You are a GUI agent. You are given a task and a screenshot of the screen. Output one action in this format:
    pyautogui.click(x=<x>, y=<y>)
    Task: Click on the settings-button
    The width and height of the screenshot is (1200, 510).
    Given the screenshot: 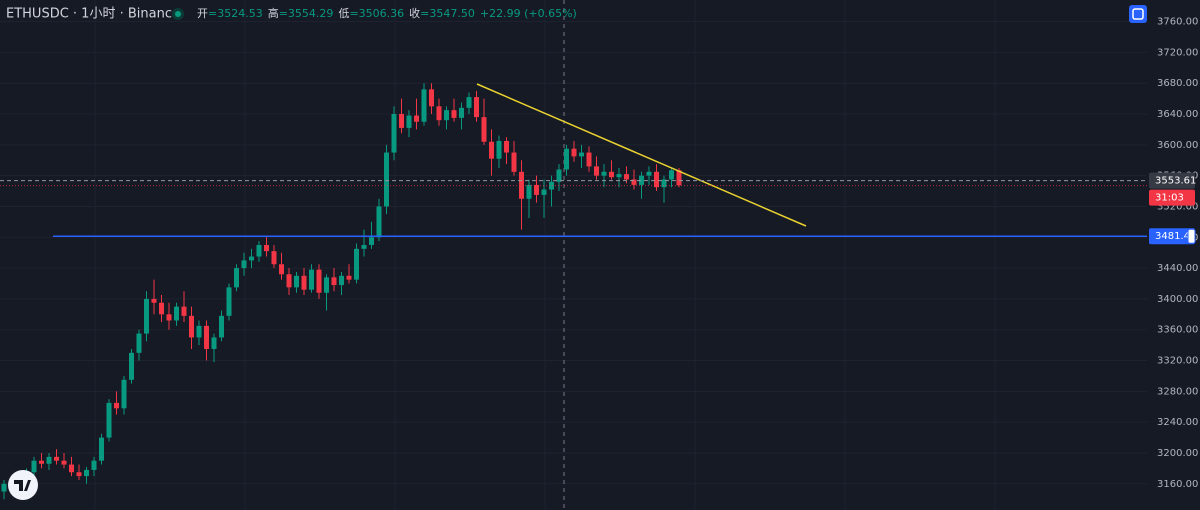 What is the action you would take?
    pyautogui.click(x=1138, y=14)
    